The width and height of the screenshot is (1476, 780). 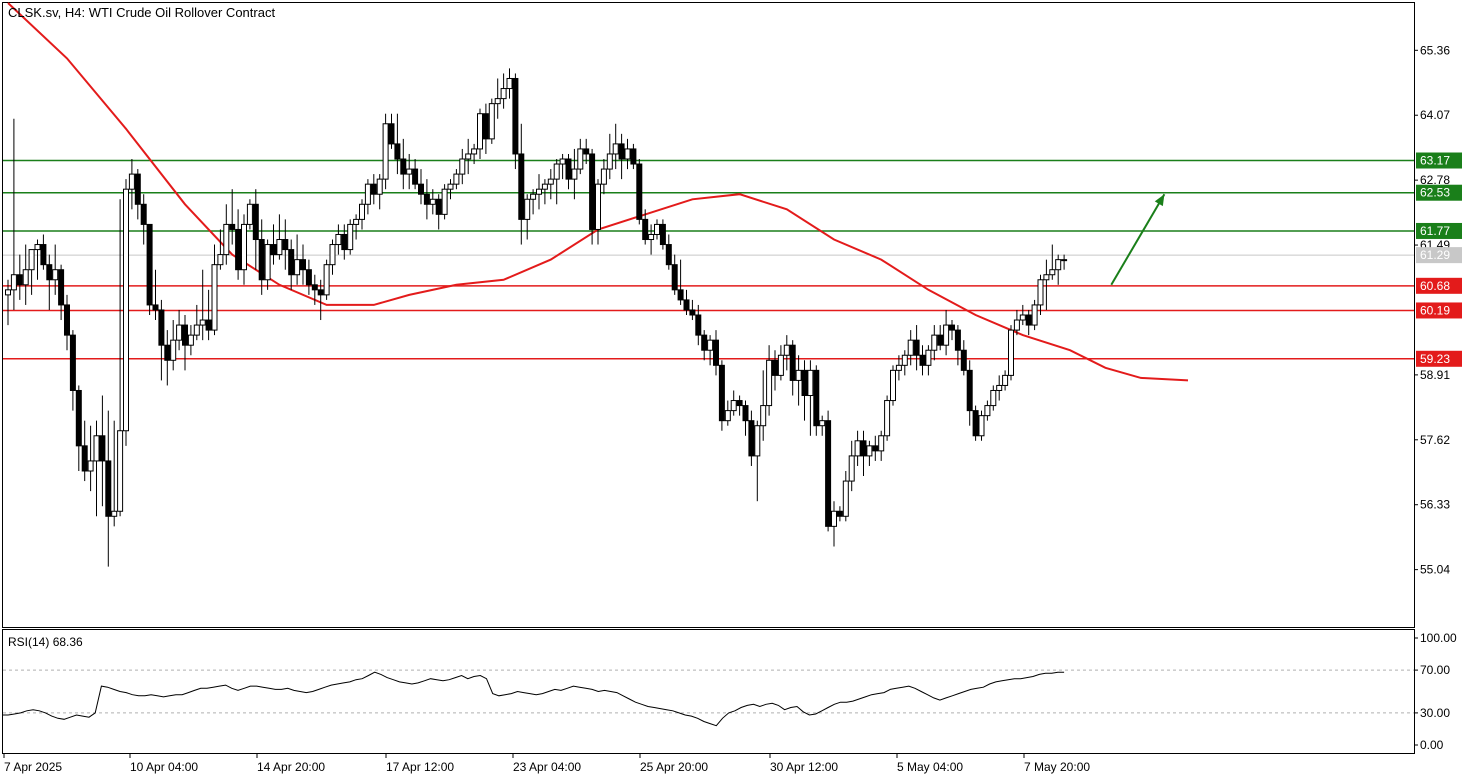 I want to click on time-axis-label: 14 Apr 20:00, so click(x=291, y=767).